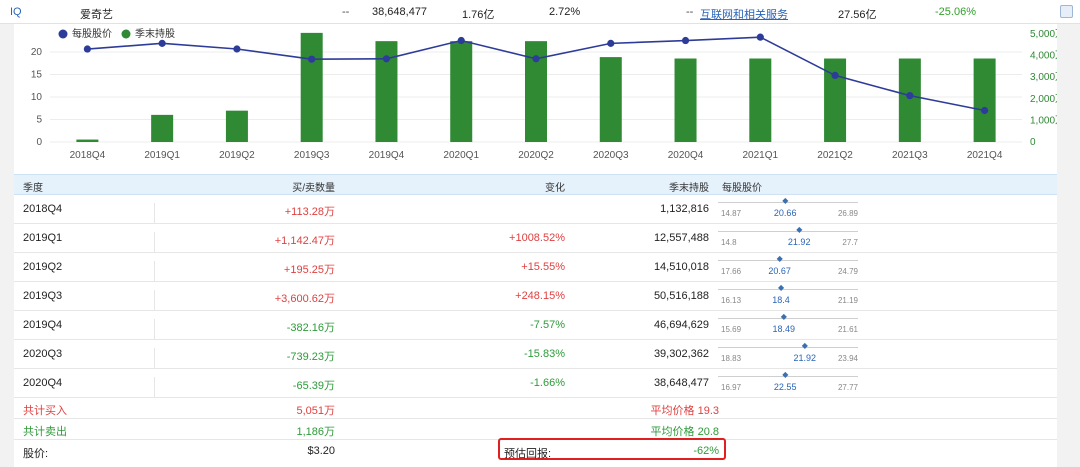 This screenshot has width=1080, height=467. I want to click on range-low: 16.97, so click(731, 387).